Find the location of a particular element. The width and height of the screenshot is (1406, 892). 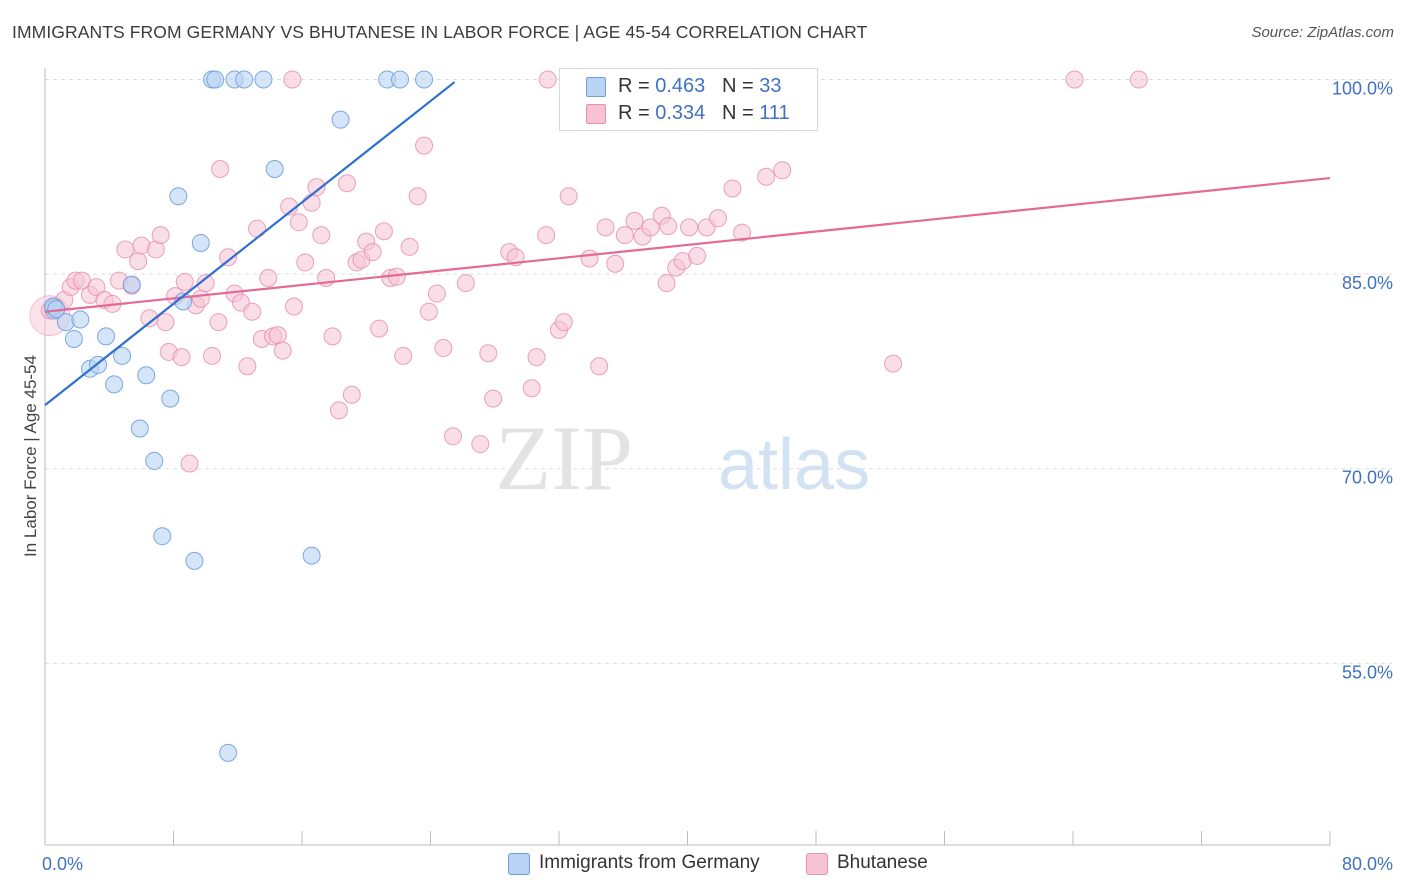

legend-swatch-bhutanese is located at coordinates (817, 864).